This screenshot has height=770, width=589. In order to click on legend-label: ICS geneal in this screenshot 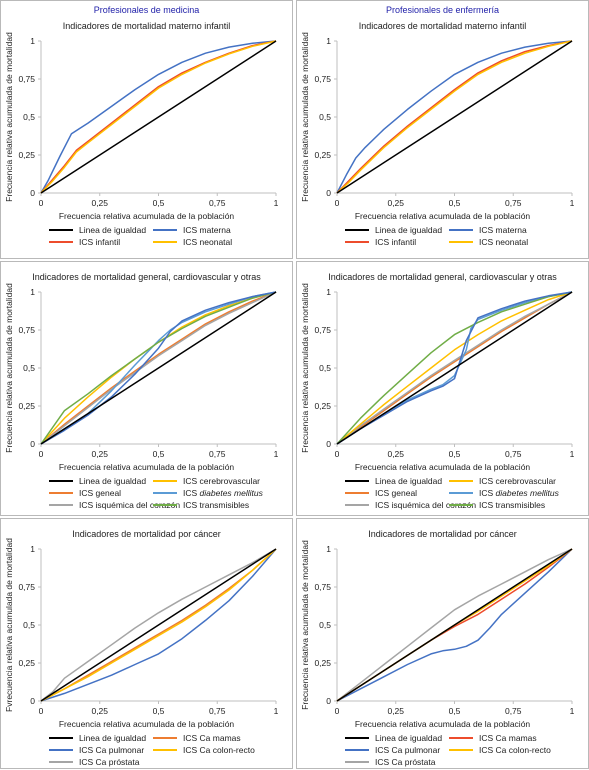, I will do `click(100, 493)`.